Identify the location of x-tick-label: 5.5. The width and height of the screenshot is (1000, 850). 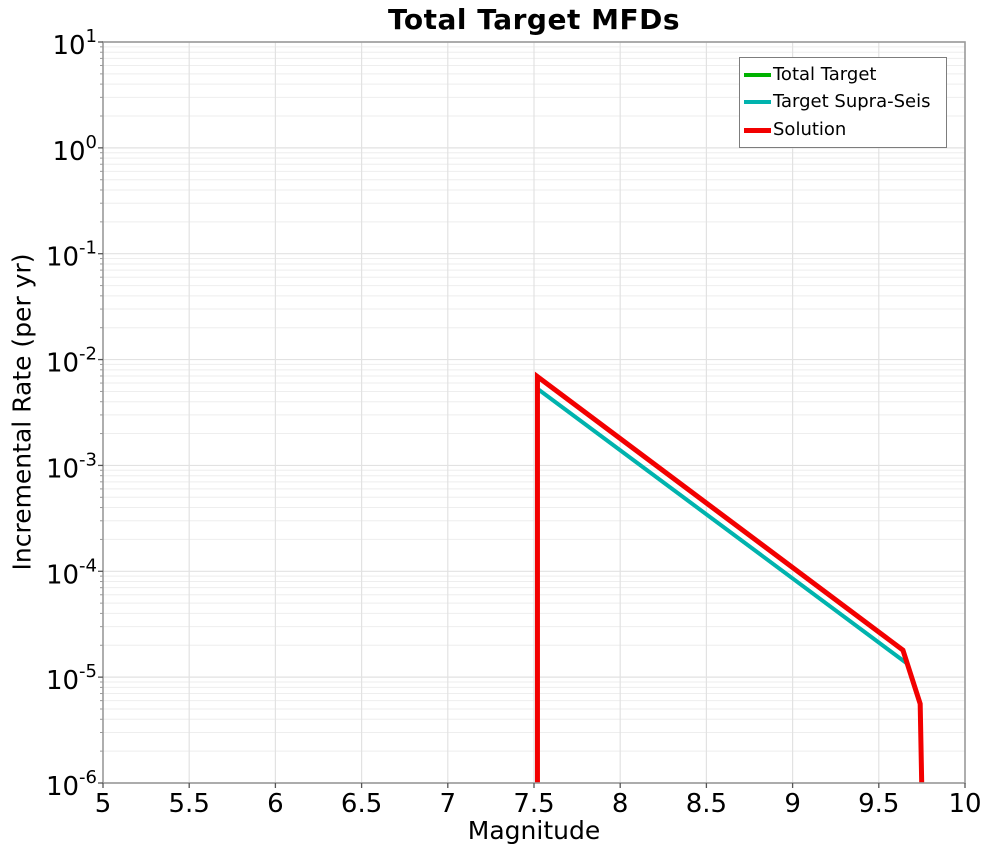
(189, 804).